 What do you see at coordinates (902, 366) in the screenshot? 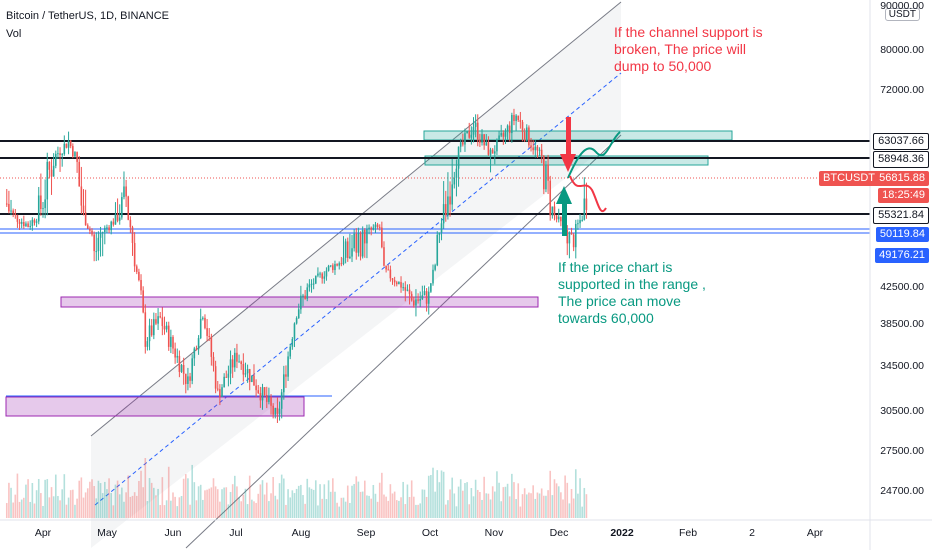
I see `y-tick-label: 34500.00` at bounding box center [902, 366].